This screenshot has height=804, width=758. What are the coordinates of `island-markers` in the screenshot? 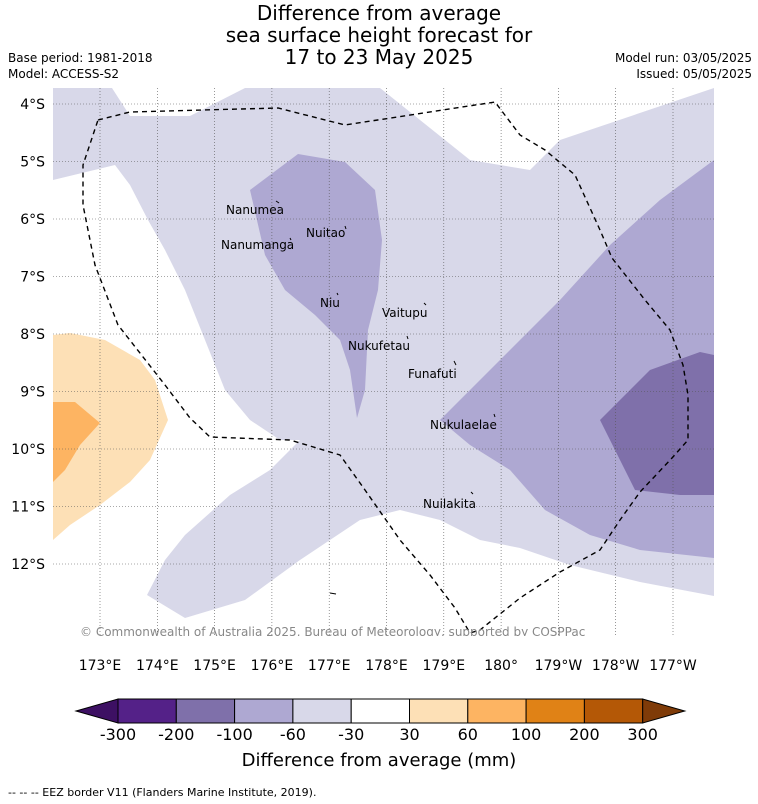 It's located at (385, 397).